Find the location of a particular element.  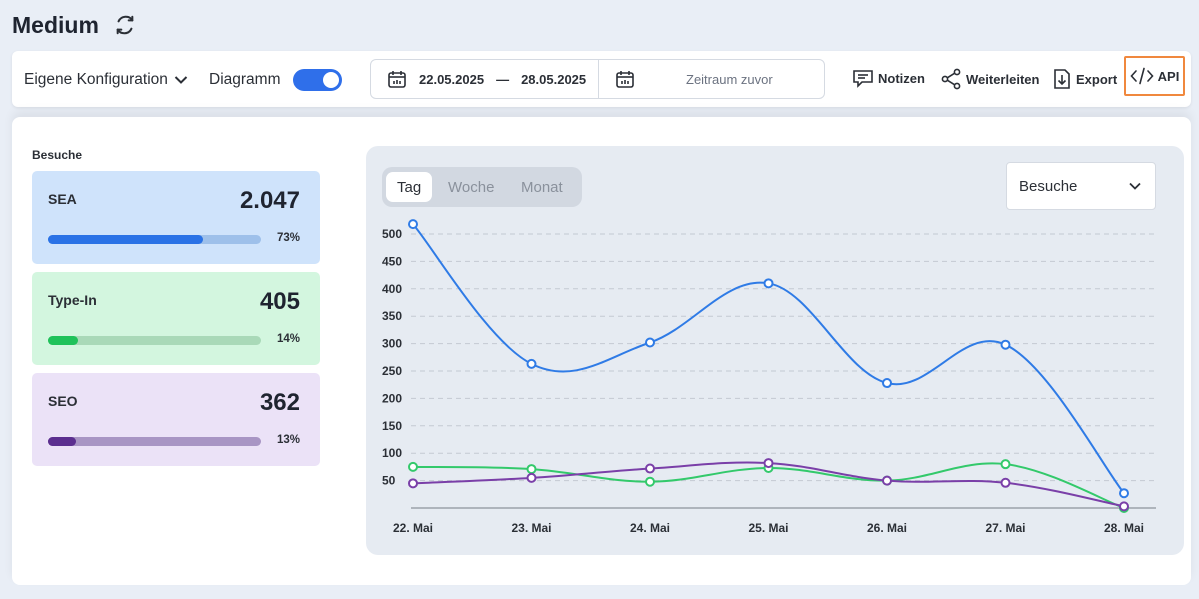

tab-month: Monat is located at coordinates (542, 187).